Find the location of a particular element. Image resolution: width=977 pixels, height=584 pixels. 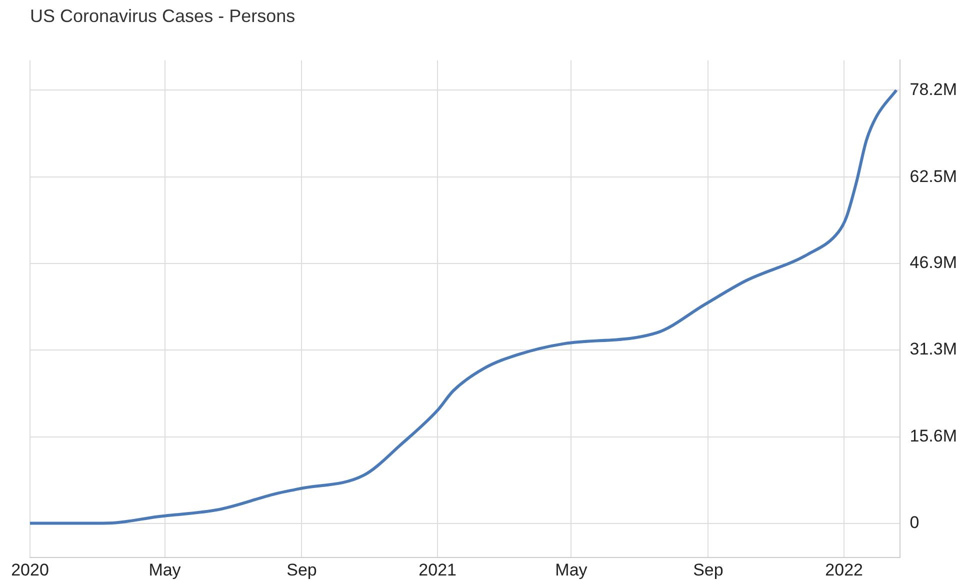

x-tick-label: 2020 is located at coordinates (30, 570).